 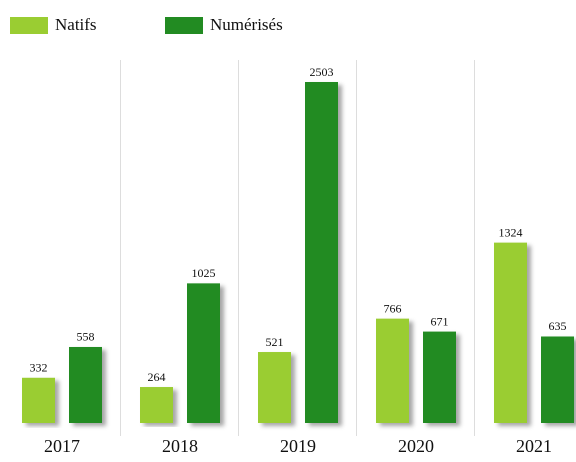 What do you see at coordinates (511, 232) in the screenshot?
I see `value-label: 1324` at bounding box center [511, 232].